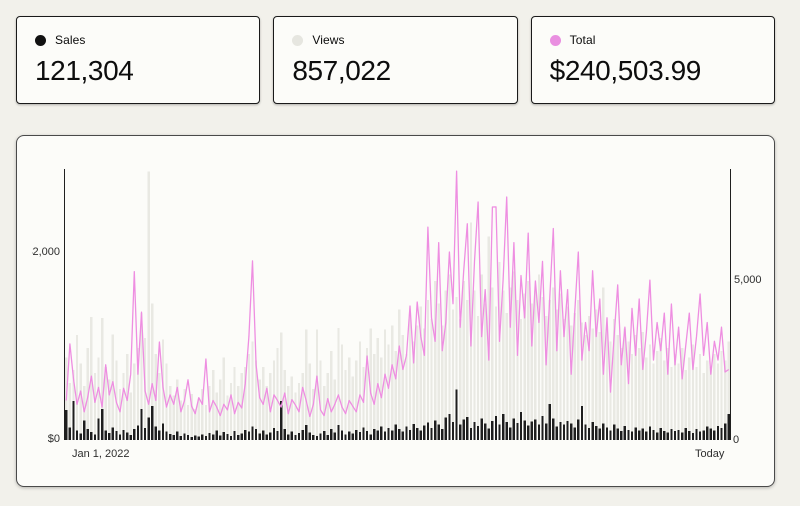 This screenshot has height=506, width=800. I want to click on sales-dot-icon, so click(40, 40).